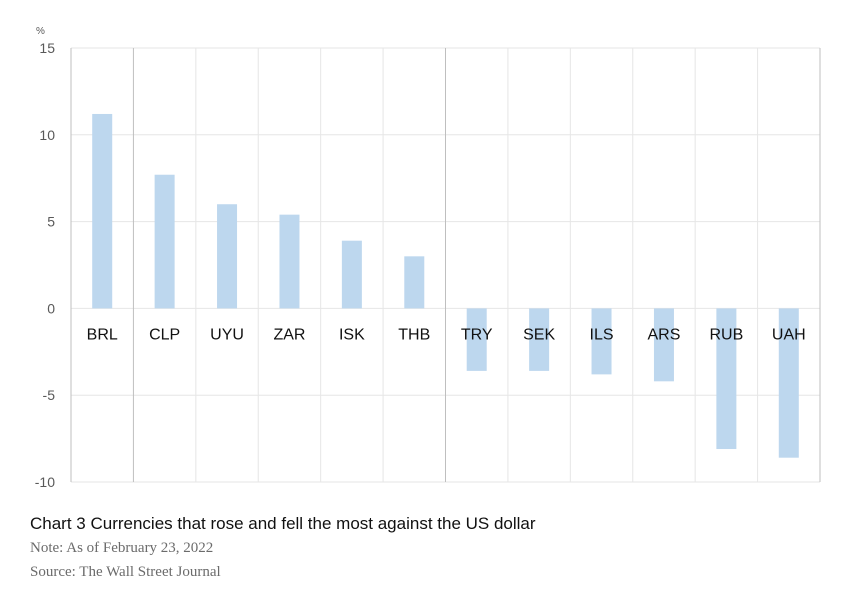 The width and height of the screenshot is (863, 607). I want to click on y-axis-unit-label: %, so click(40, 31).